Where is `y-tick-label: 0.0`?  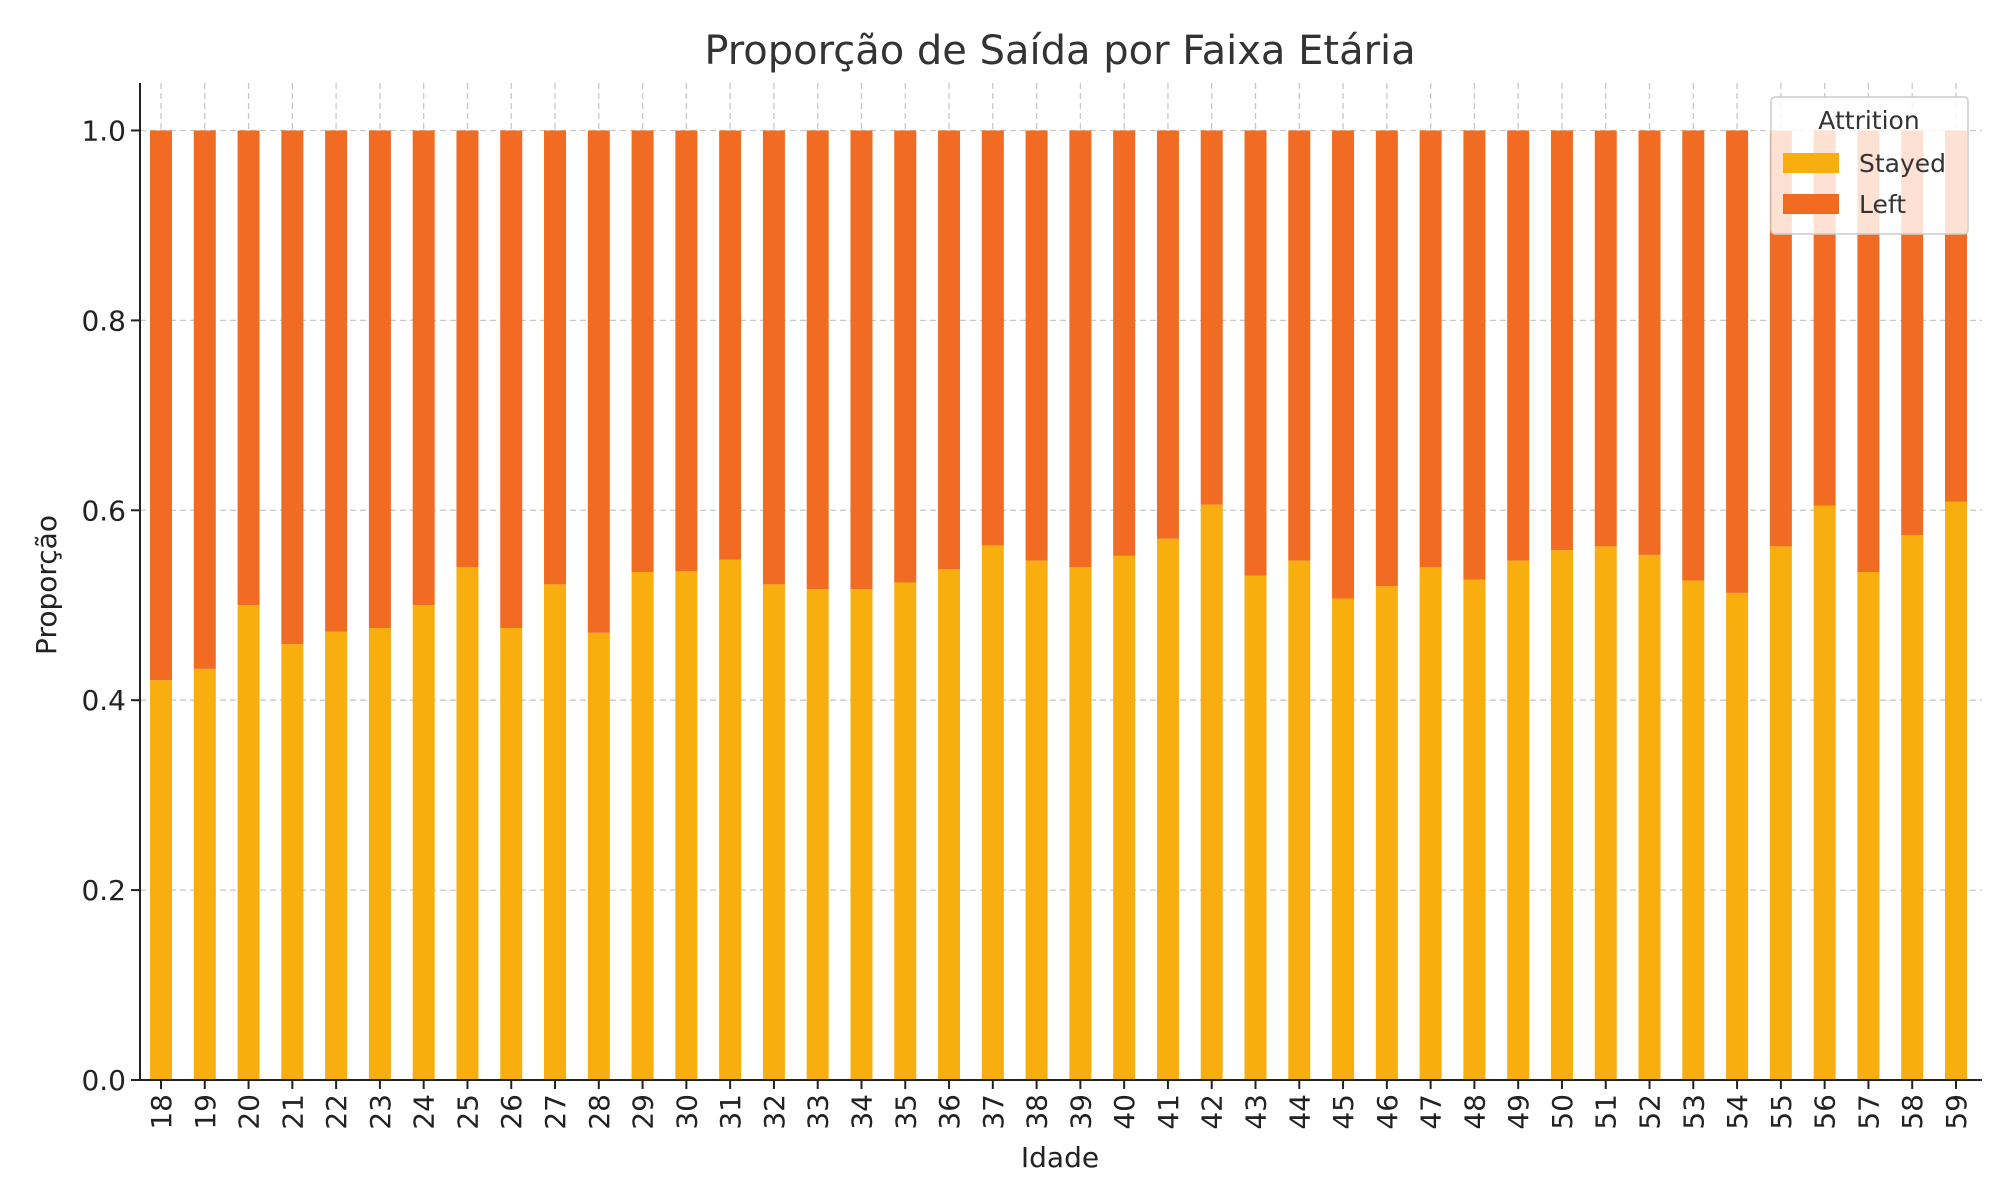 y-tick-label: 0.0 is located at coordinates (103, 1080).